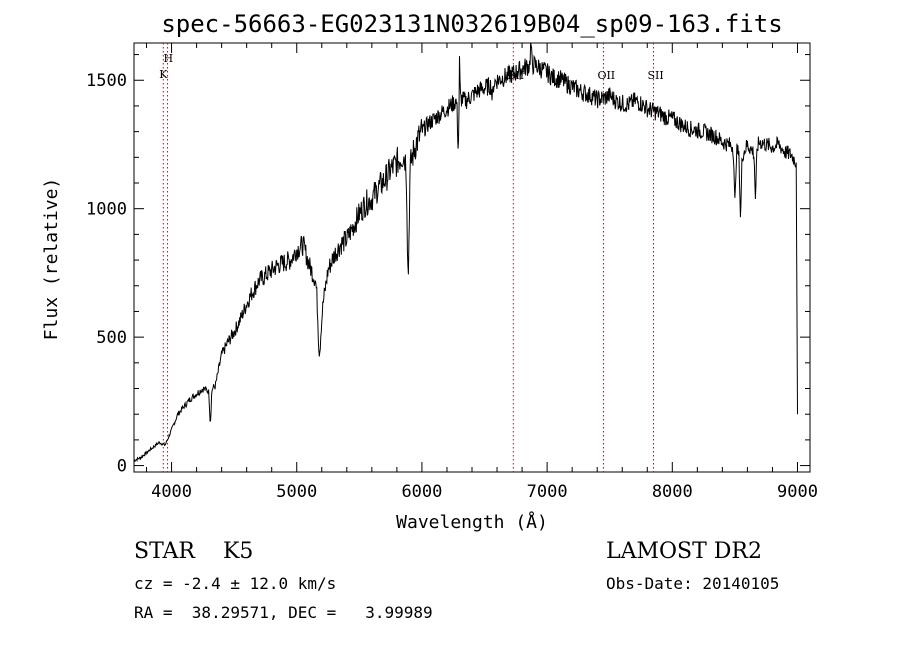 Image resolution: width=900 pixels, height=649 pixels. What do you see at coordinates (283, 612) in the screenshot?
I see `ra-dec-coordinates: RA = 38.29571, DEC = 3.99989` at bounding box center [283, 612].